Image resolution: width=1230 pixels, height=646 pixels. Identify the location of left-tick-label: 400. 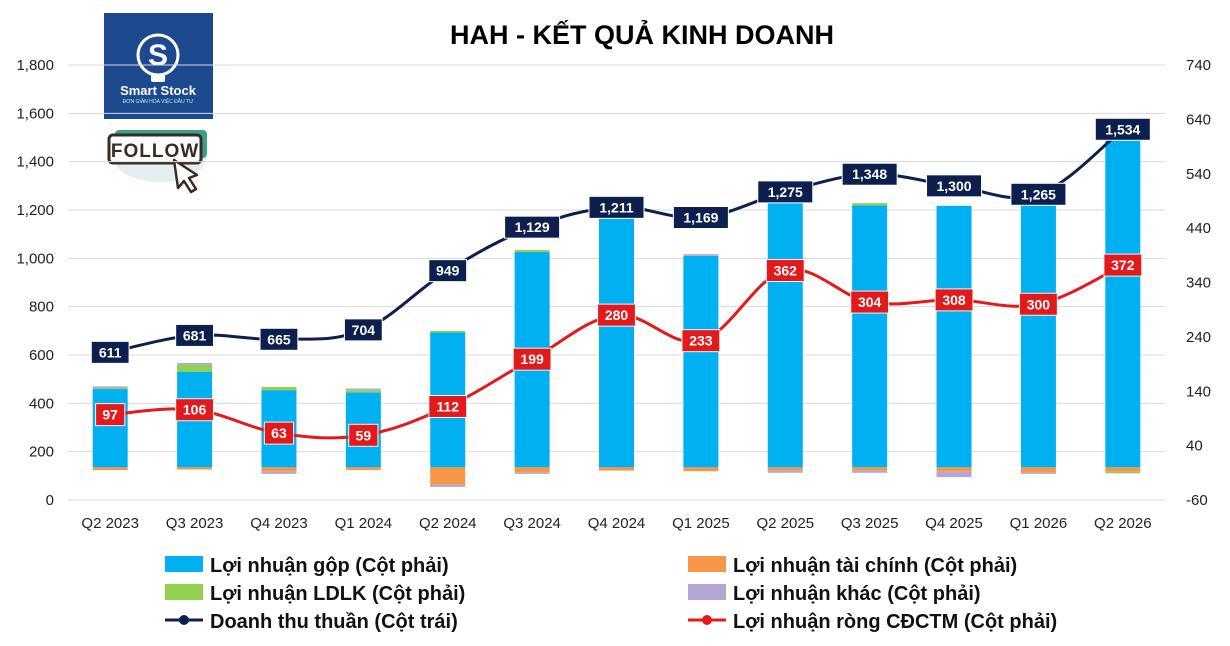
(41, 403).